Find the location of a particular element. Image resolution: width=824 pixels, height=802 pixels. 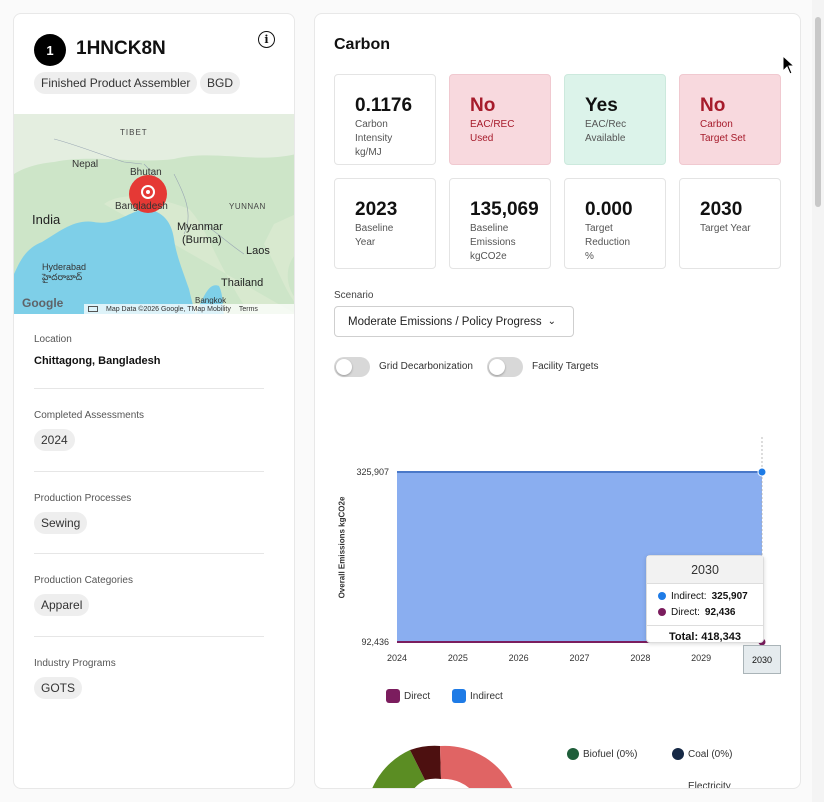

map-label-hyderabad: Hyderabad is located at coordinates (64, 267).